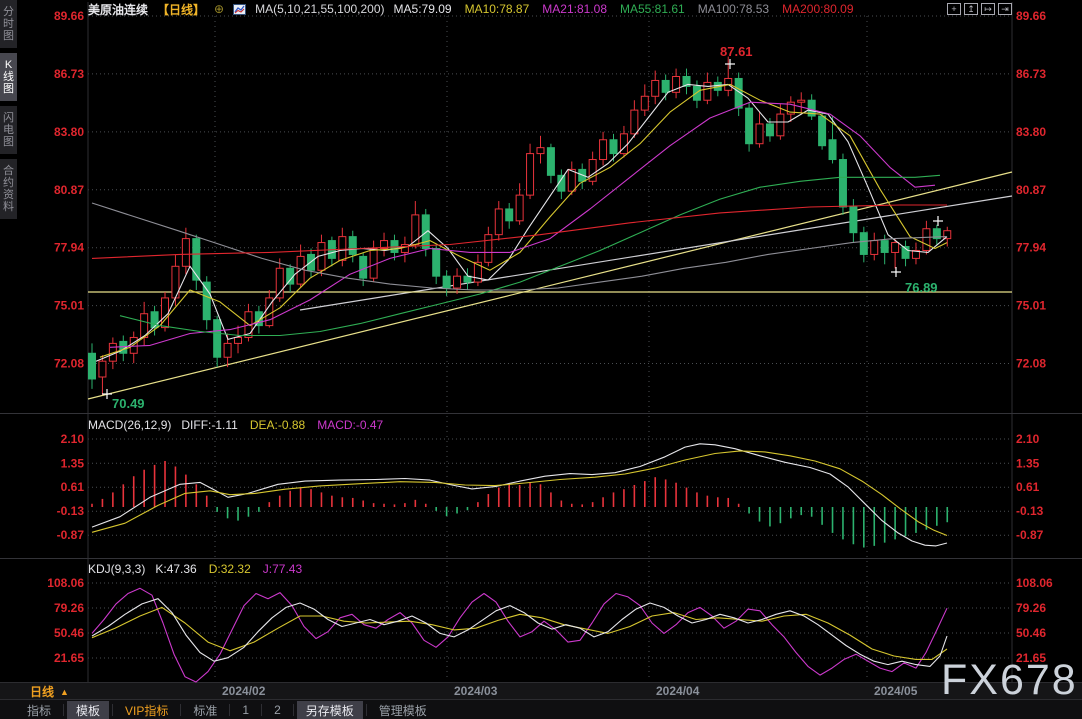 The height and width of the screenshot is (719, 1082). Describe the element at coordinates (1028, 463) in the screenshot. I see `svg-text: 1.35` at that location.